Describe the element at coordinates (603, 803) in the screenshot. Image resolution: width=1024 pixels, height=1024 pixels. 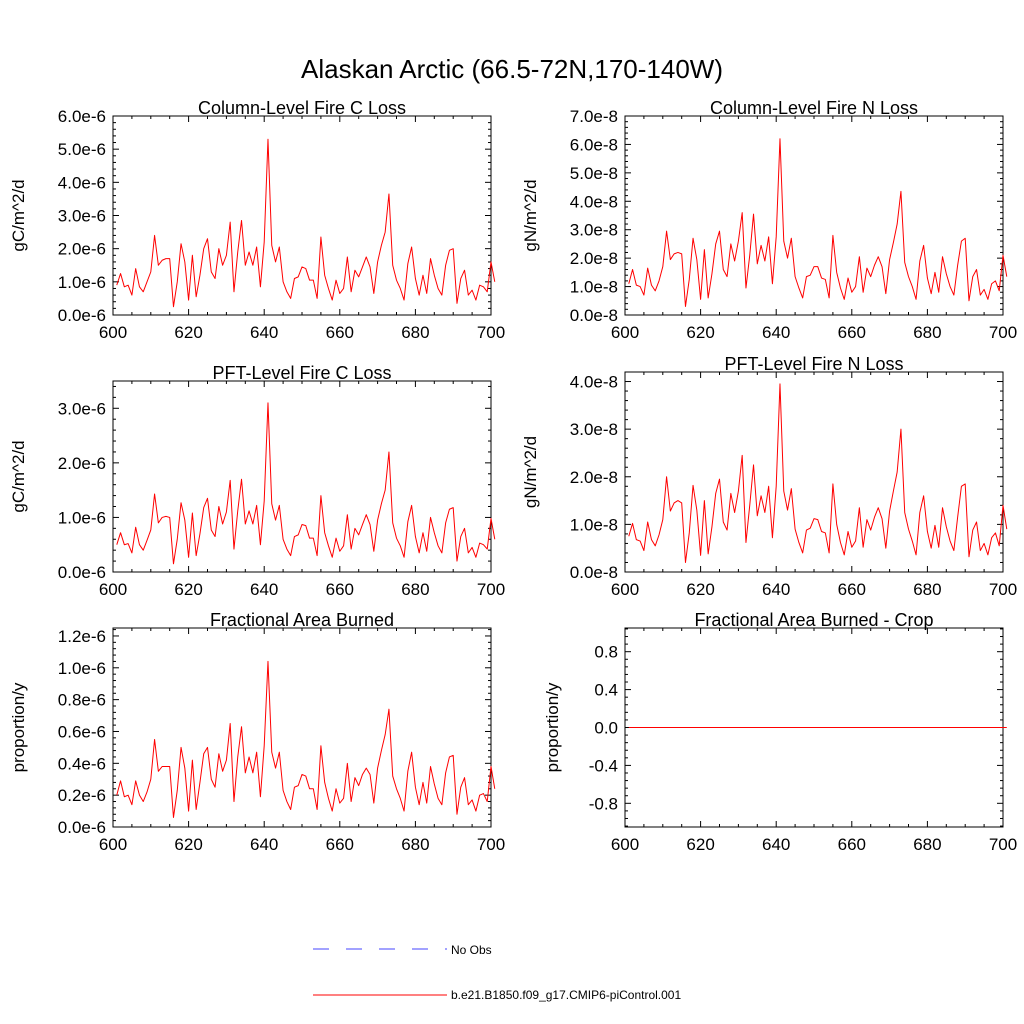
I see `y-tick-label: -0.8` at that location.